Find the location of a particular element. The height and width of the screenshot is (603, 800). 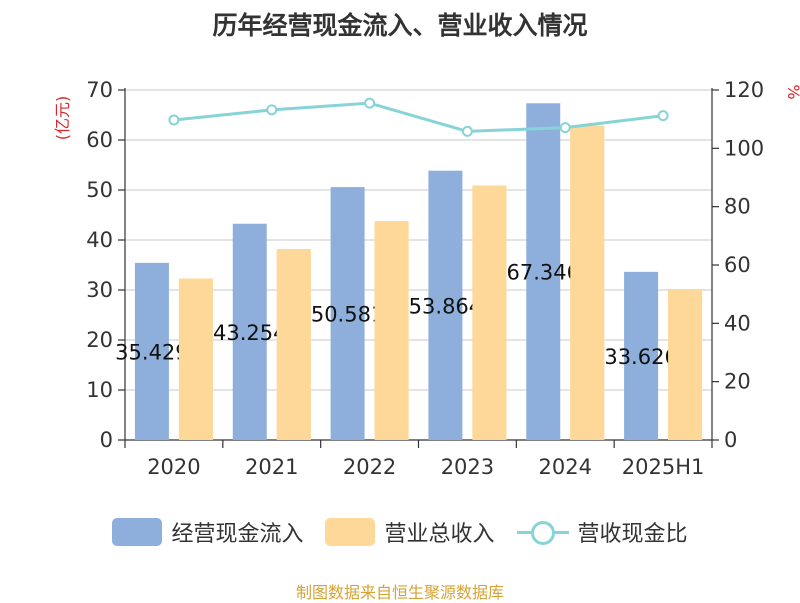

left-axis-tick-label: 40 is located at coordinates (99, 240).